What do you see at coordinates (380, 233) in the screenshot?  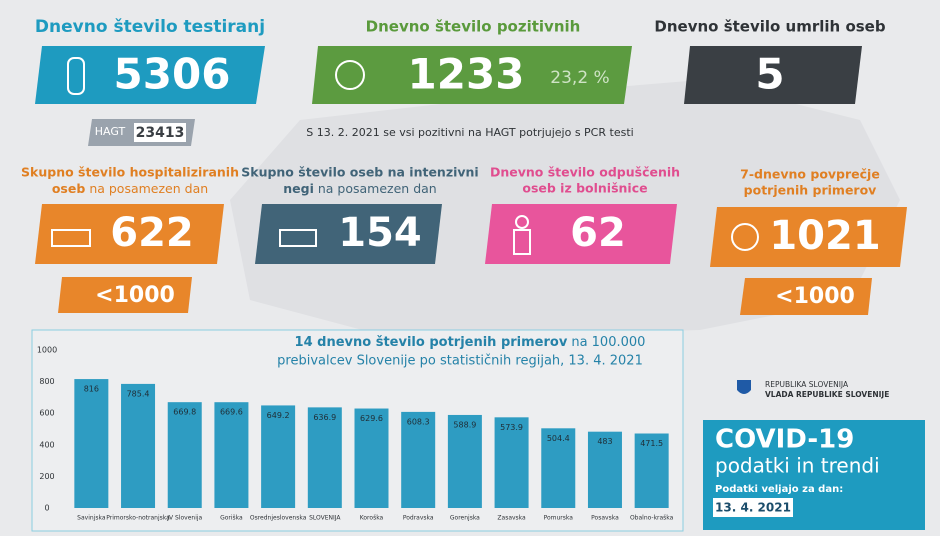 I see `tile-value: 154` at bounding box center [380, 233].